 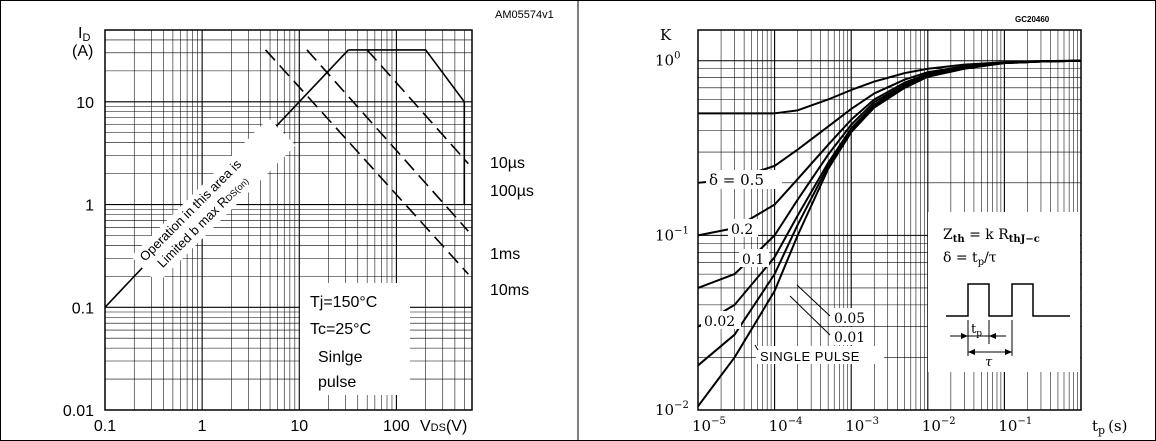 What do you see at coordinates (992, 336) in the screenshot?
I see `zth-tp-arrowhead-right` at bounding box center [992, 336].